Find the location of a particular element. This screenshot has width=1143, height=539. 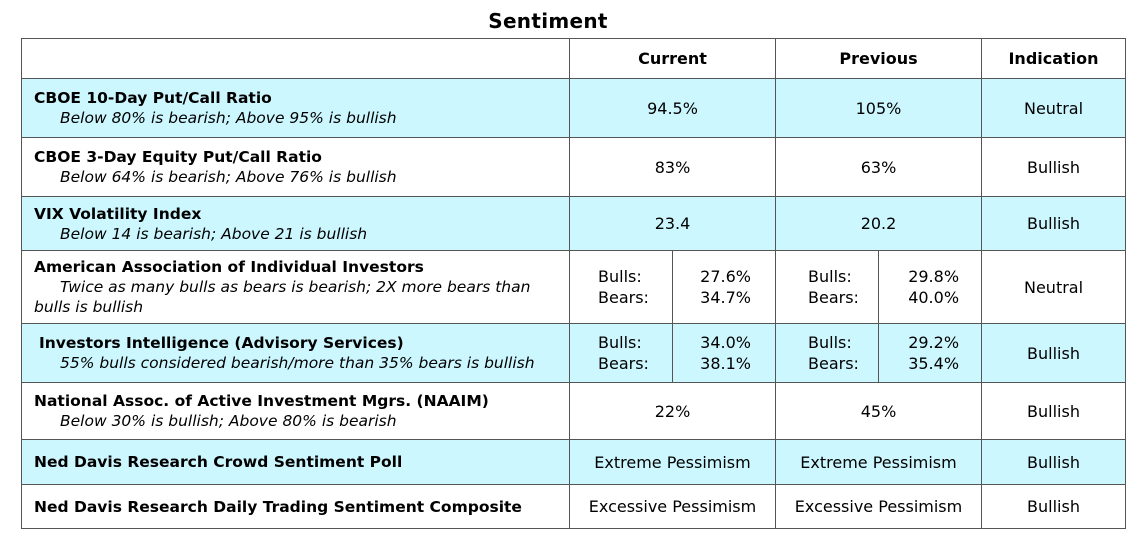

indicator-name: CBOE 10-Day Put/Call Ratio is located at coordinates (153, 98).